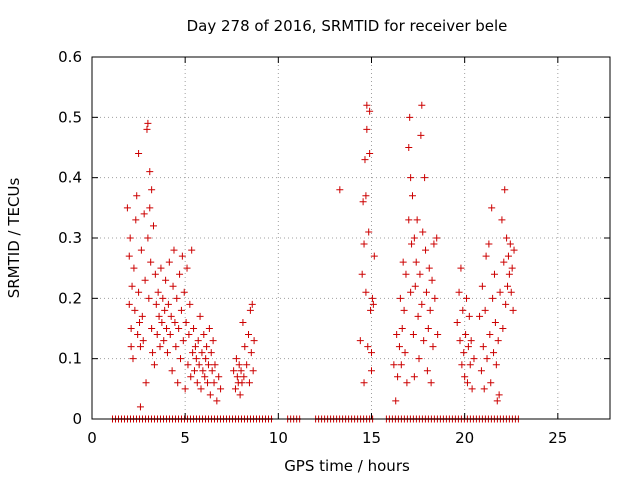 The image size is (640, 480). Describe the element at coordinates (70, 57) in the screenshot. I see `y-tick-label: 0.6` at that location.